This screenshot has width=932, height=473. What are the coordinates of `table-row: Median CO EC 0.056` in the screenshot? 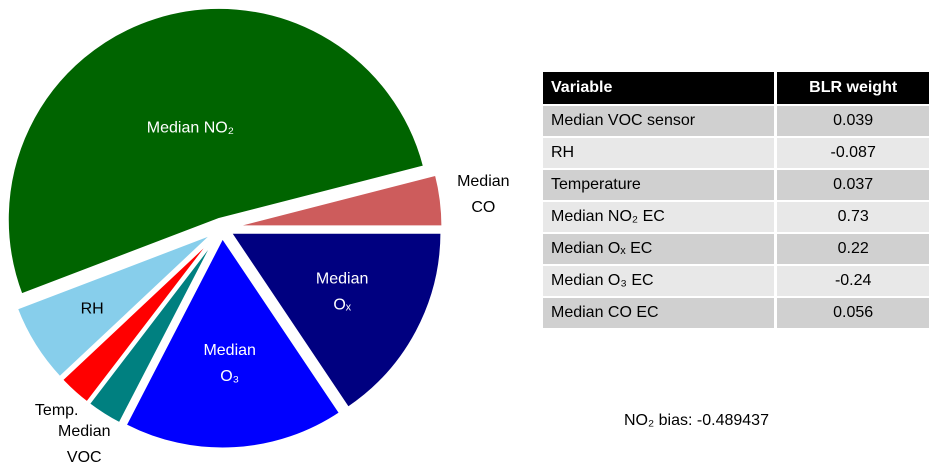 It's located at (736, 313).